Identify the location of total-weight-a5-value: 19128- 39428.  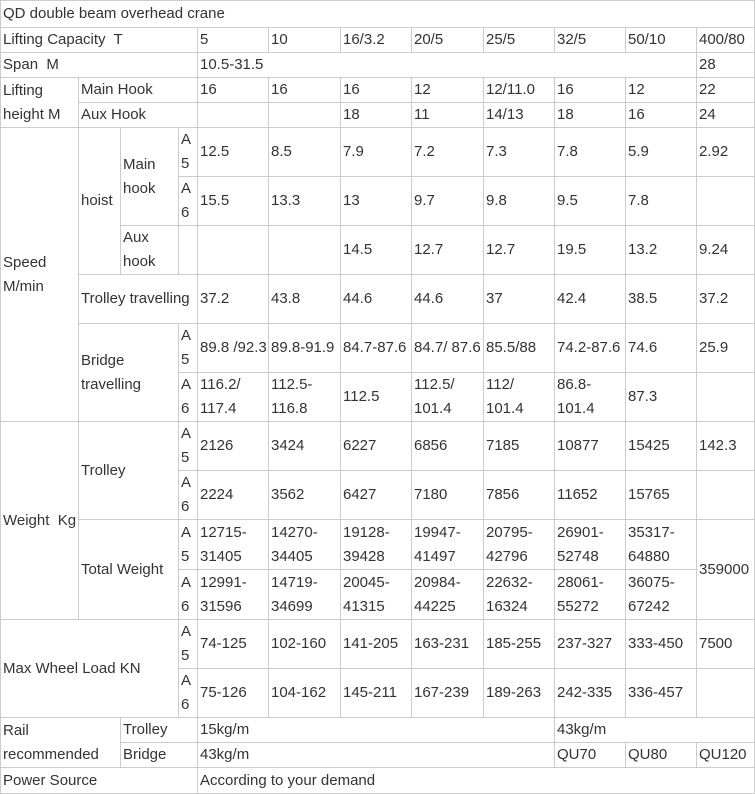
(376, 544).